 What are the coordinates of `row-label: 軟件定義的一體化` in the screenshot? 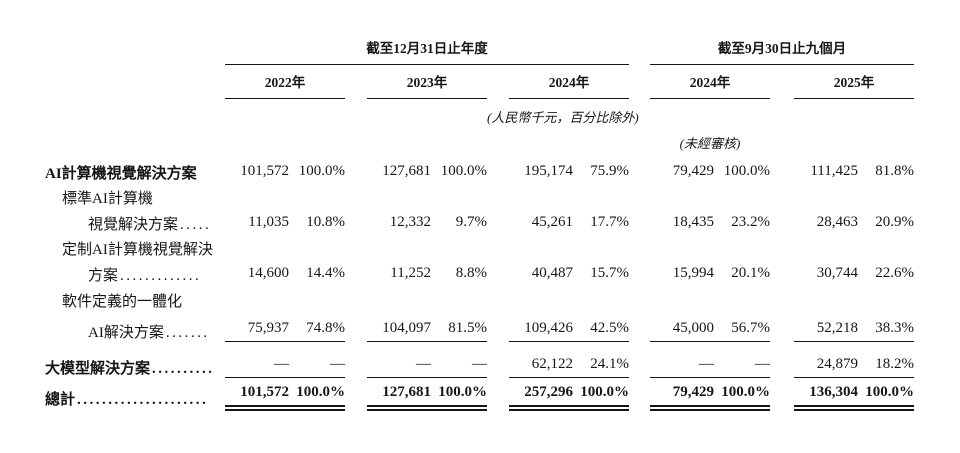 It's located at (127, 297).